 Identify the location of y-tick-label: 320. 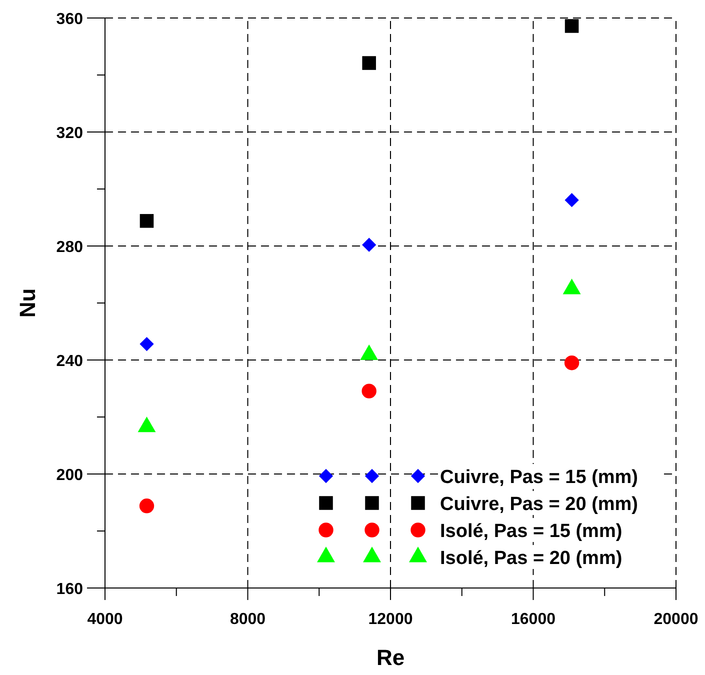
(70, 133).